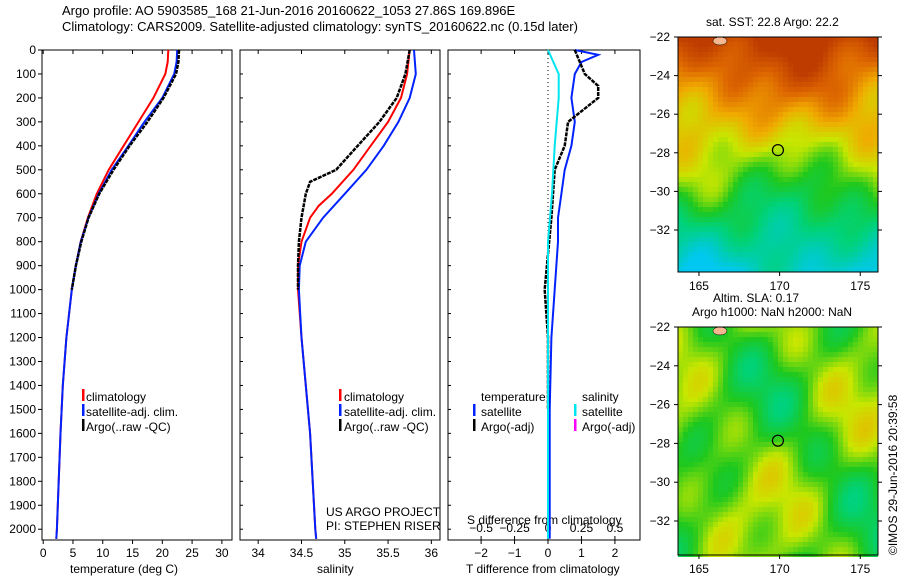 This screenshot has height=580, width=900. What do you see at coordinates (508, 427) in the screenshot?
I see `legend-diff-2: Argo(-adj)` at bounding box center [508, 427].